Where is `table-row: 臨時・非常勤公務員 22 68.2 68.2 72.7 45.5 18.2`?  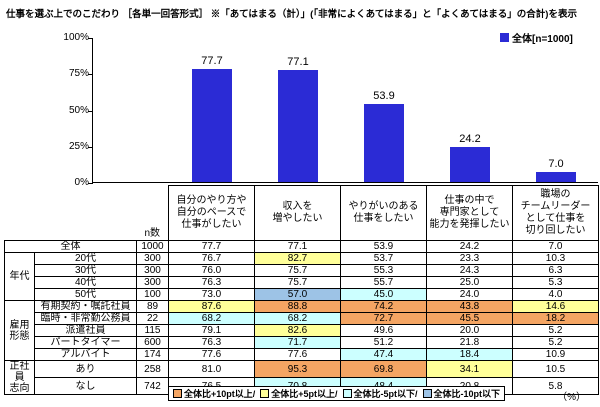 table-row: 臨時・非常勤公務員 22 68.2 68.2 72.7 45.5 18.2 is located at coordinates (302, 318).